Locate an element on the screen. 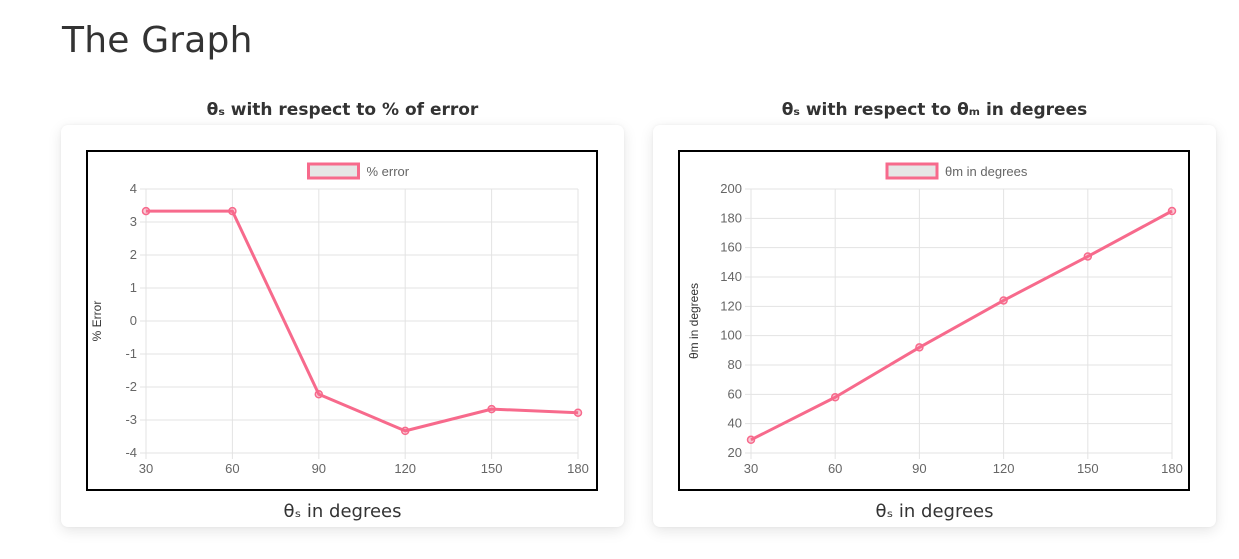  y-tick-label: 200 is located at coordinates (731, 188).